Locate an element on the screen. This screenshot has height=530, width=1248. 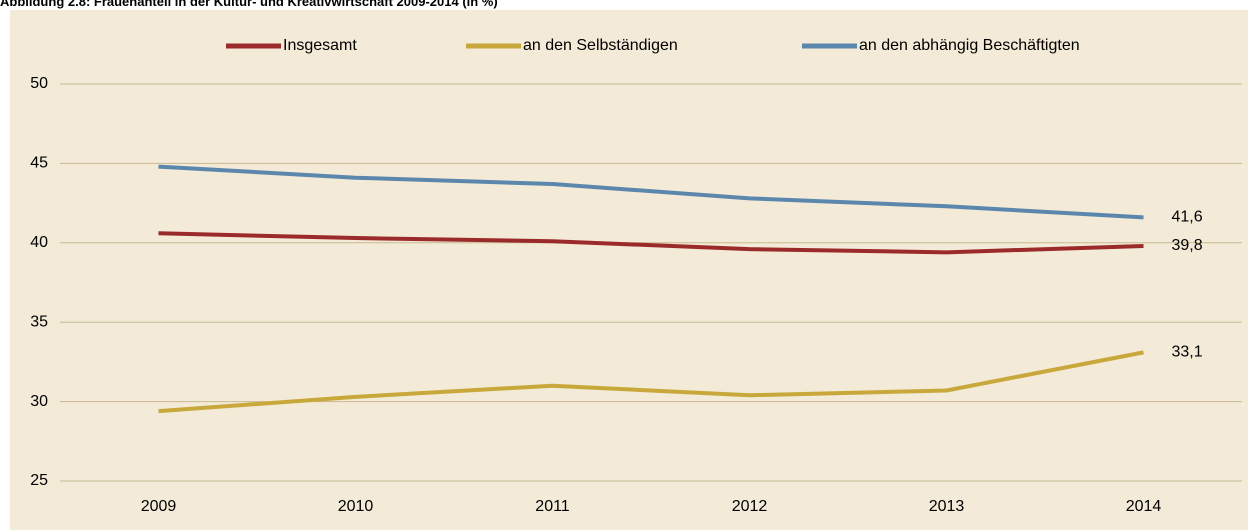
y-tick-label: 30 is located at coordinates (39, 401).